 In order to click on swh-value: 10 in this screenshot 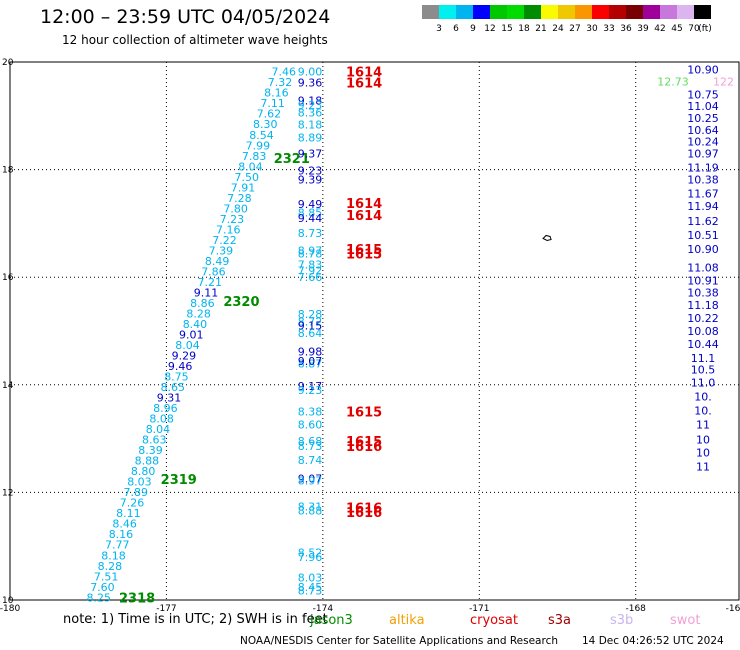, I will do `click(703, 453)`.